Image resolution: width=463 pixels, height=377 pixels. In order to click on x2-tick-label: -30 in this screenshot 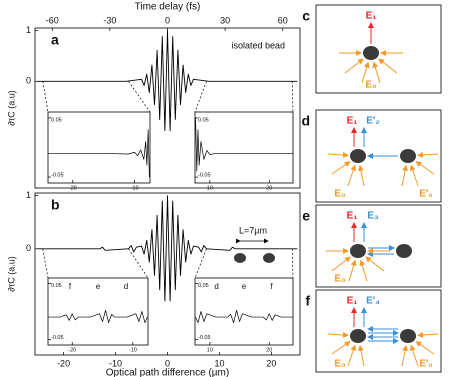, I will do `click(109, 20)`.